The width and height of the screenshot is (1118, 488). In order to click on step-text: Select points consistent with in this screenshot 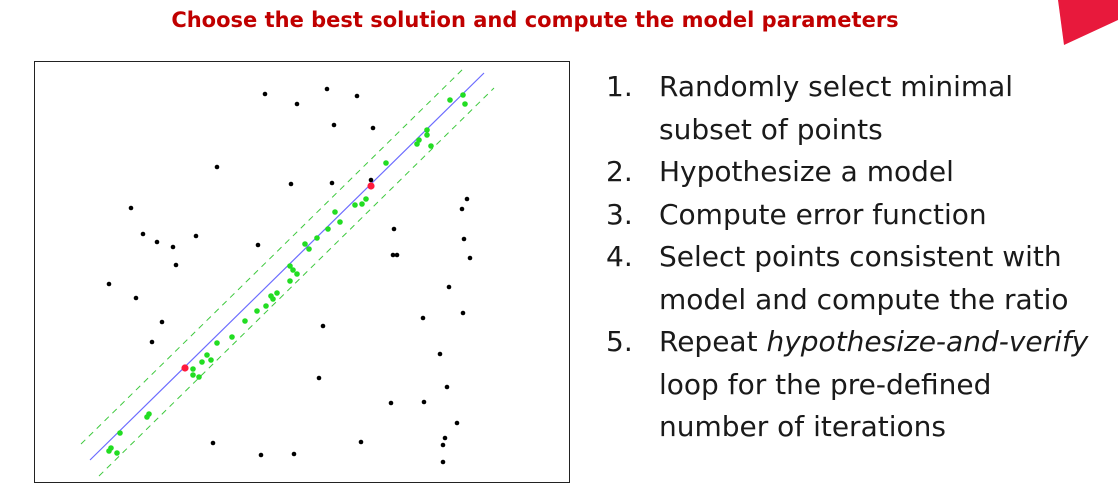, I will do `click(860, 256)`.